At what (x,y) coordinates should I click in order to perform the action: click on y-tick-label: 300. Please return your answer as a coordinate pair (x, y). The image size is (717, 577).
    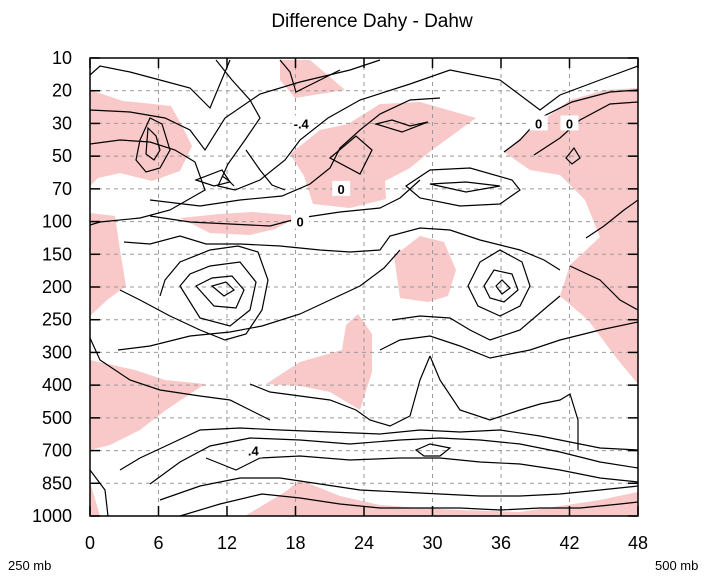
    Looking at the image, I should click on (57, 352).